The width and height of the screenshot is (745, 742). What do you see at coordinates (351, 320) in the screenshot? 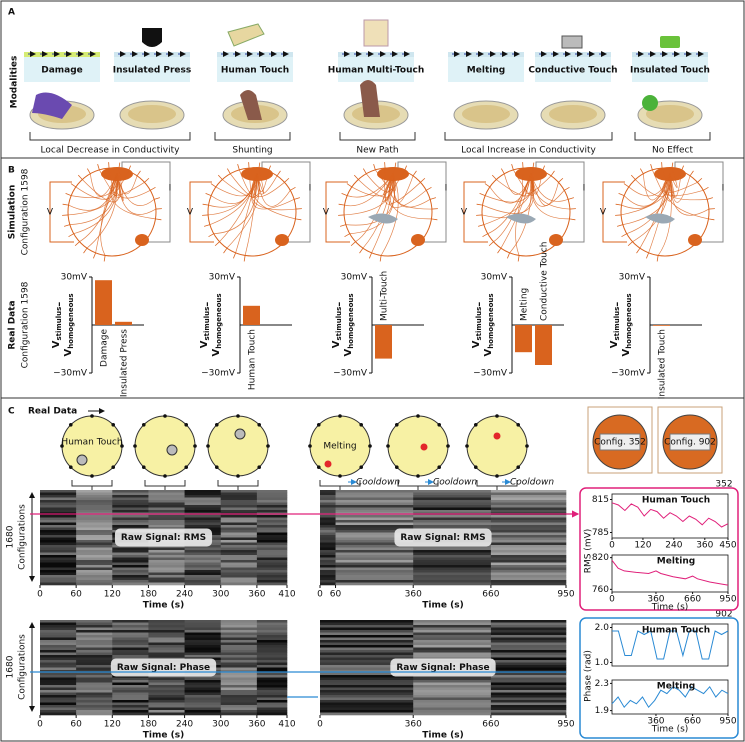
I see `y-label-part: homogeneous` at bounding box center [351, 320].